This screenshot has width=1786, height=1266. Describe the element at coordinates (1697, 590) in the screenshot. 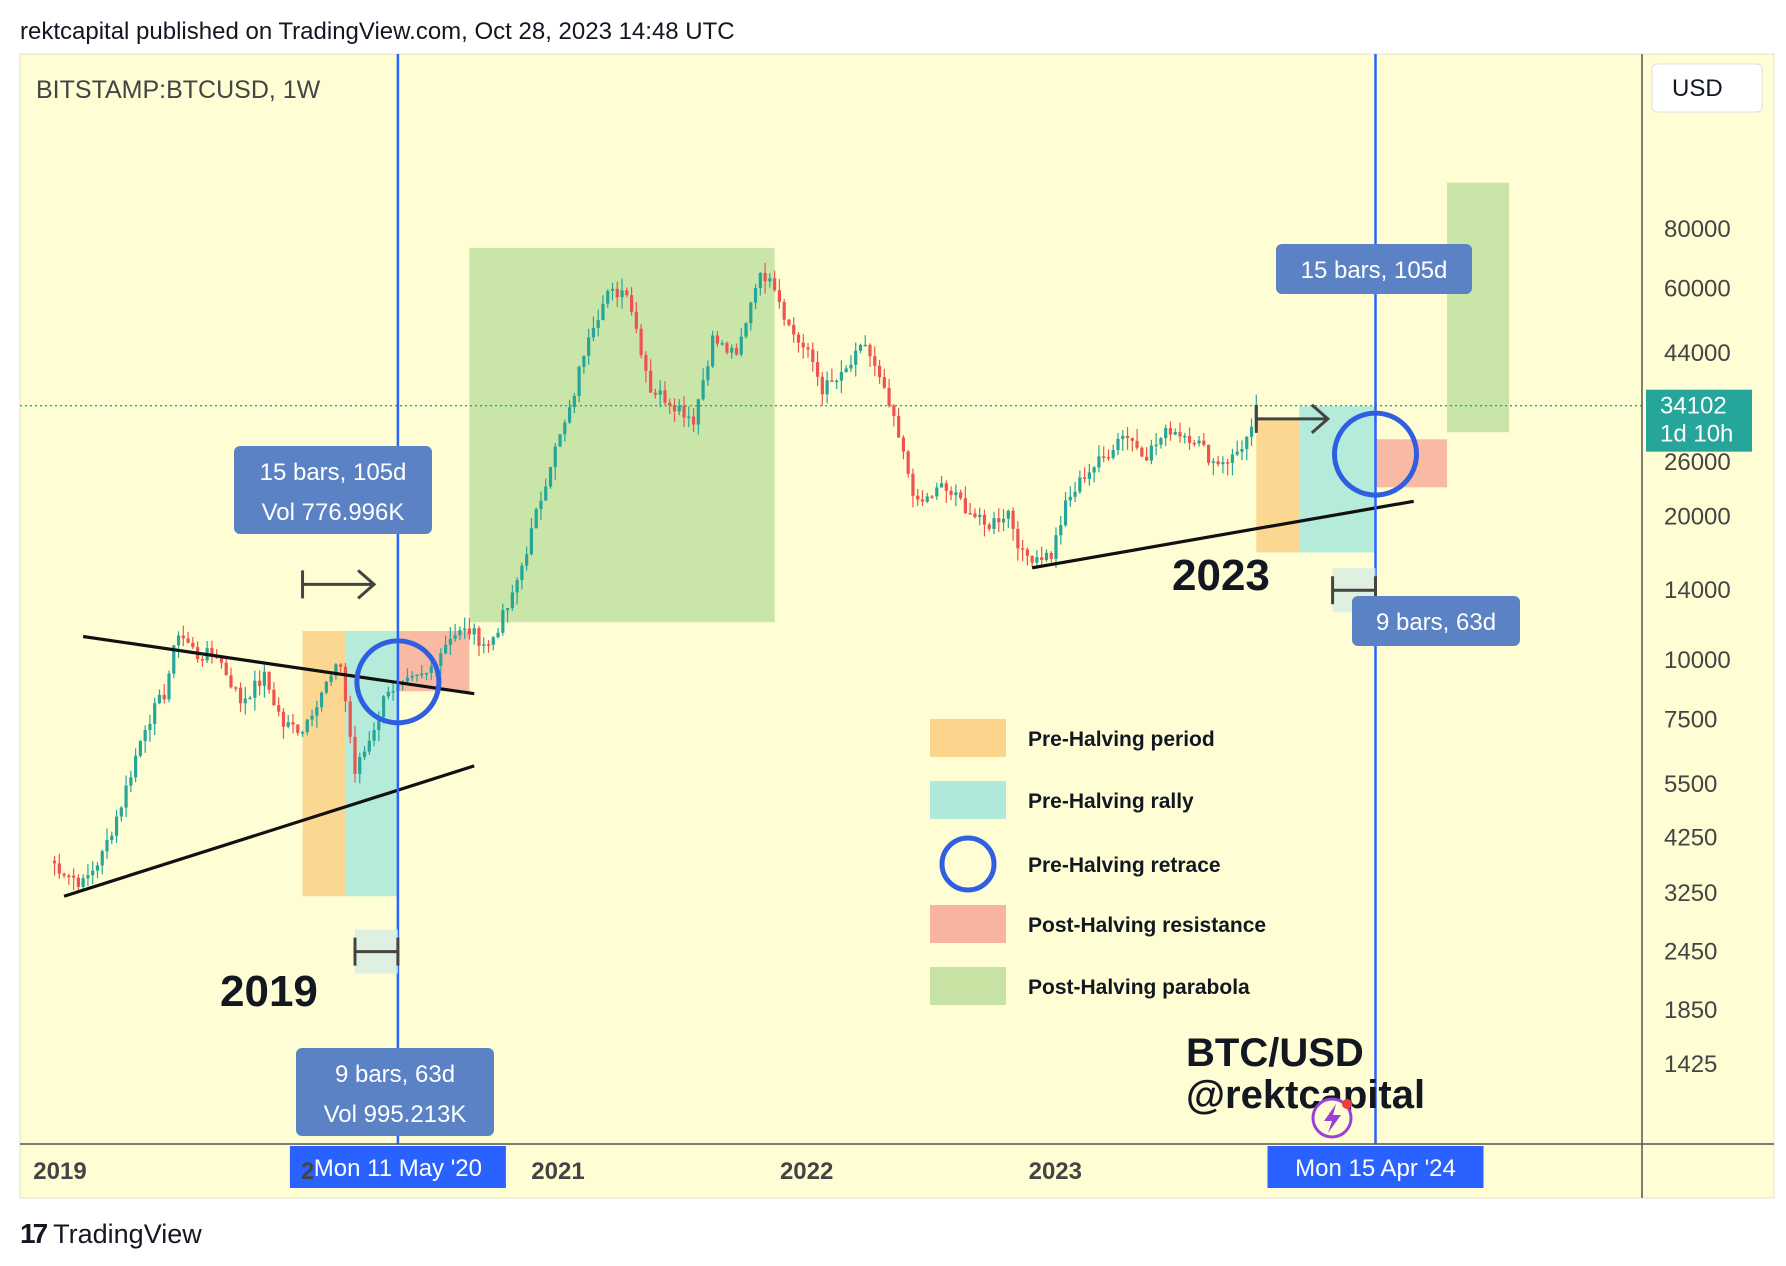

I see `price-tick-label: 14000` at that location.